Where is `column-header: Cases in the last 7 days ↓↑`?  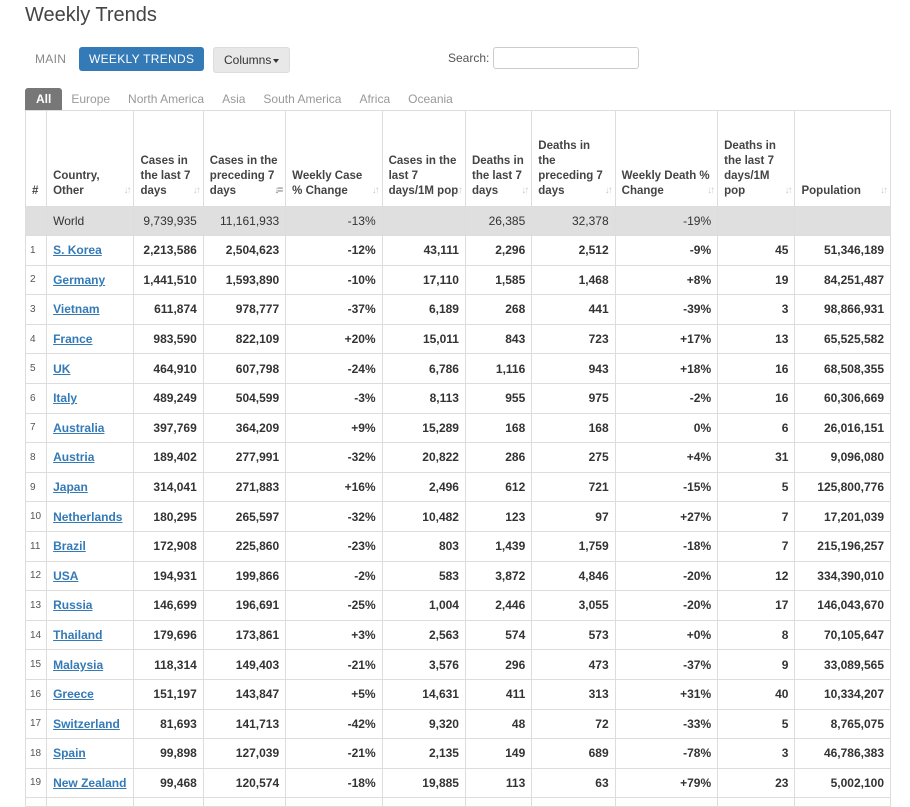 column-header: Cases in the last 7 days ↓↑ is located at coordinates (168, 158).